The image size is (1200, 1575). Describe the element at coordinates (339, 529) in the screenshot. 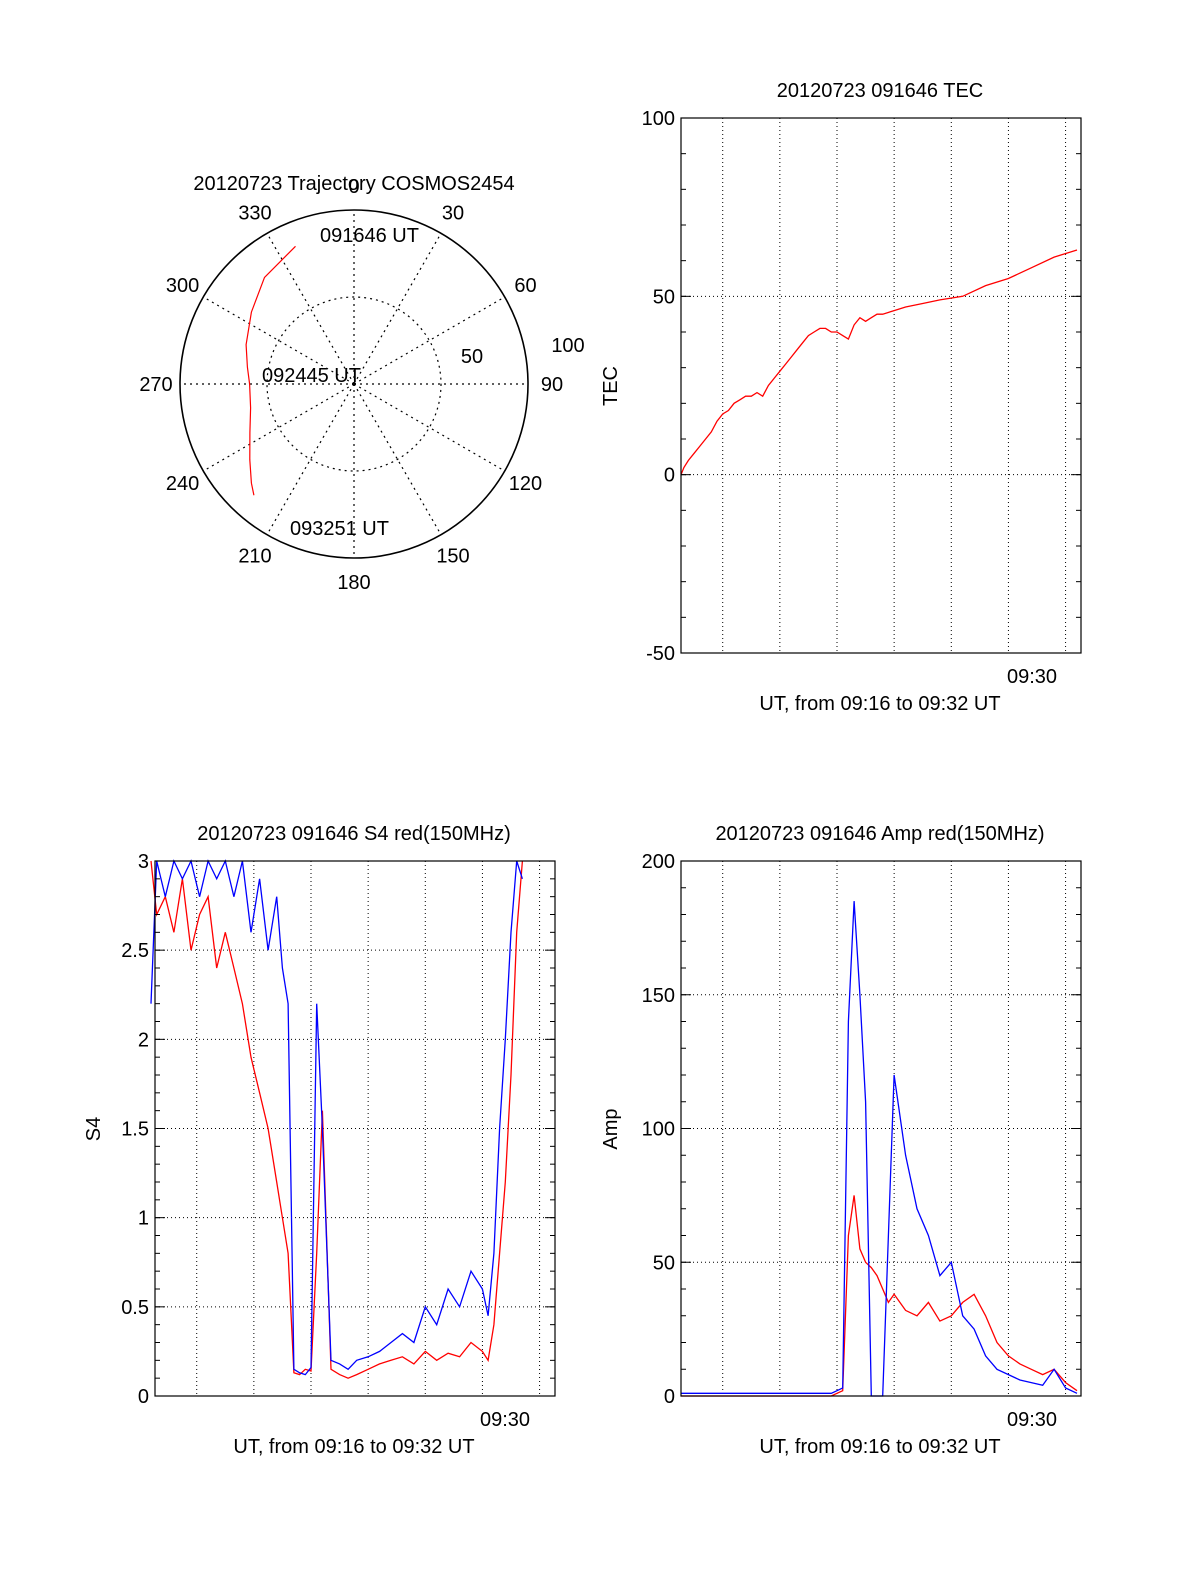

I see `end-time-annotation: 093251 UT` at that location.